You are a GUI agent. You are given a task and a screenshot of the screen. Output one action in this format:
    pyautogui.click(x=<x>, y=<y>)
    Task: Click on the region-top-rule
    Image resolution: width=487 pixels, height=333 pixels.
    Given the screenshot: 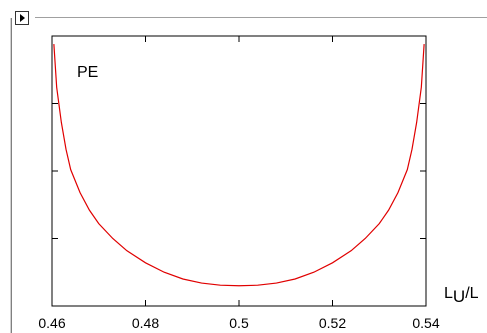 What is the action you would take?
    pyautogui.click(x=261, y=17)
    